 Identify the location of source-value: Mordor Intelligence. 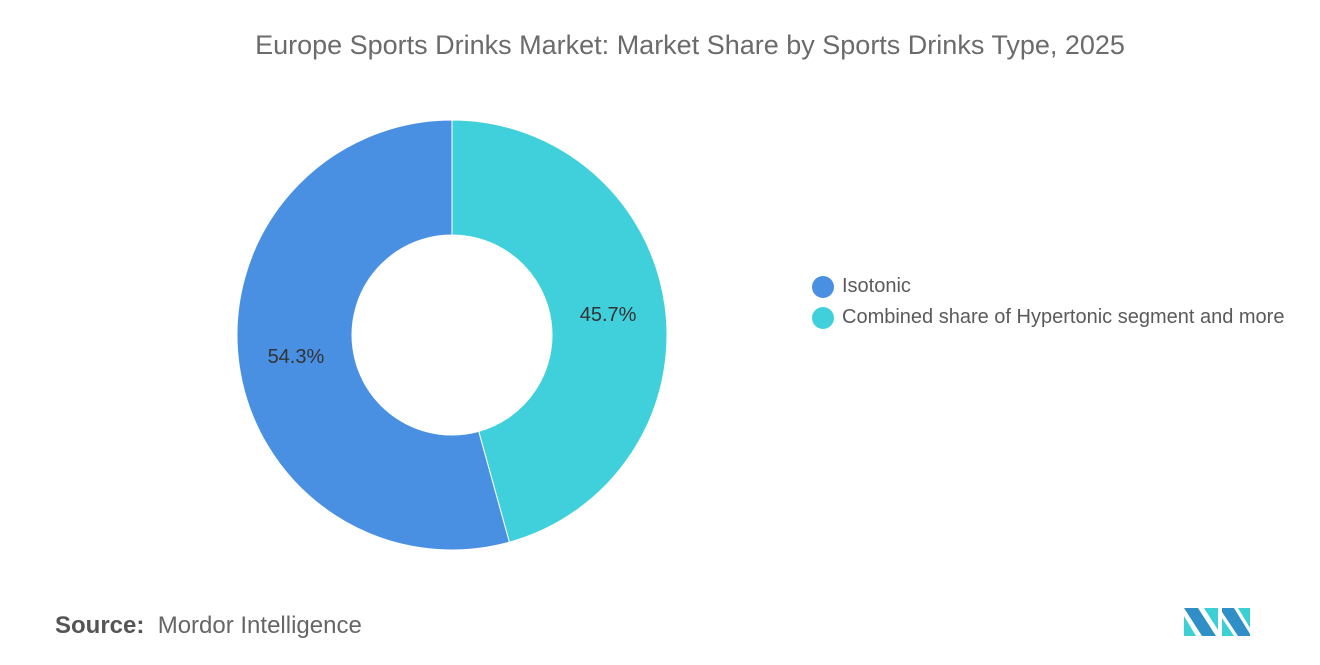
(259, 625).